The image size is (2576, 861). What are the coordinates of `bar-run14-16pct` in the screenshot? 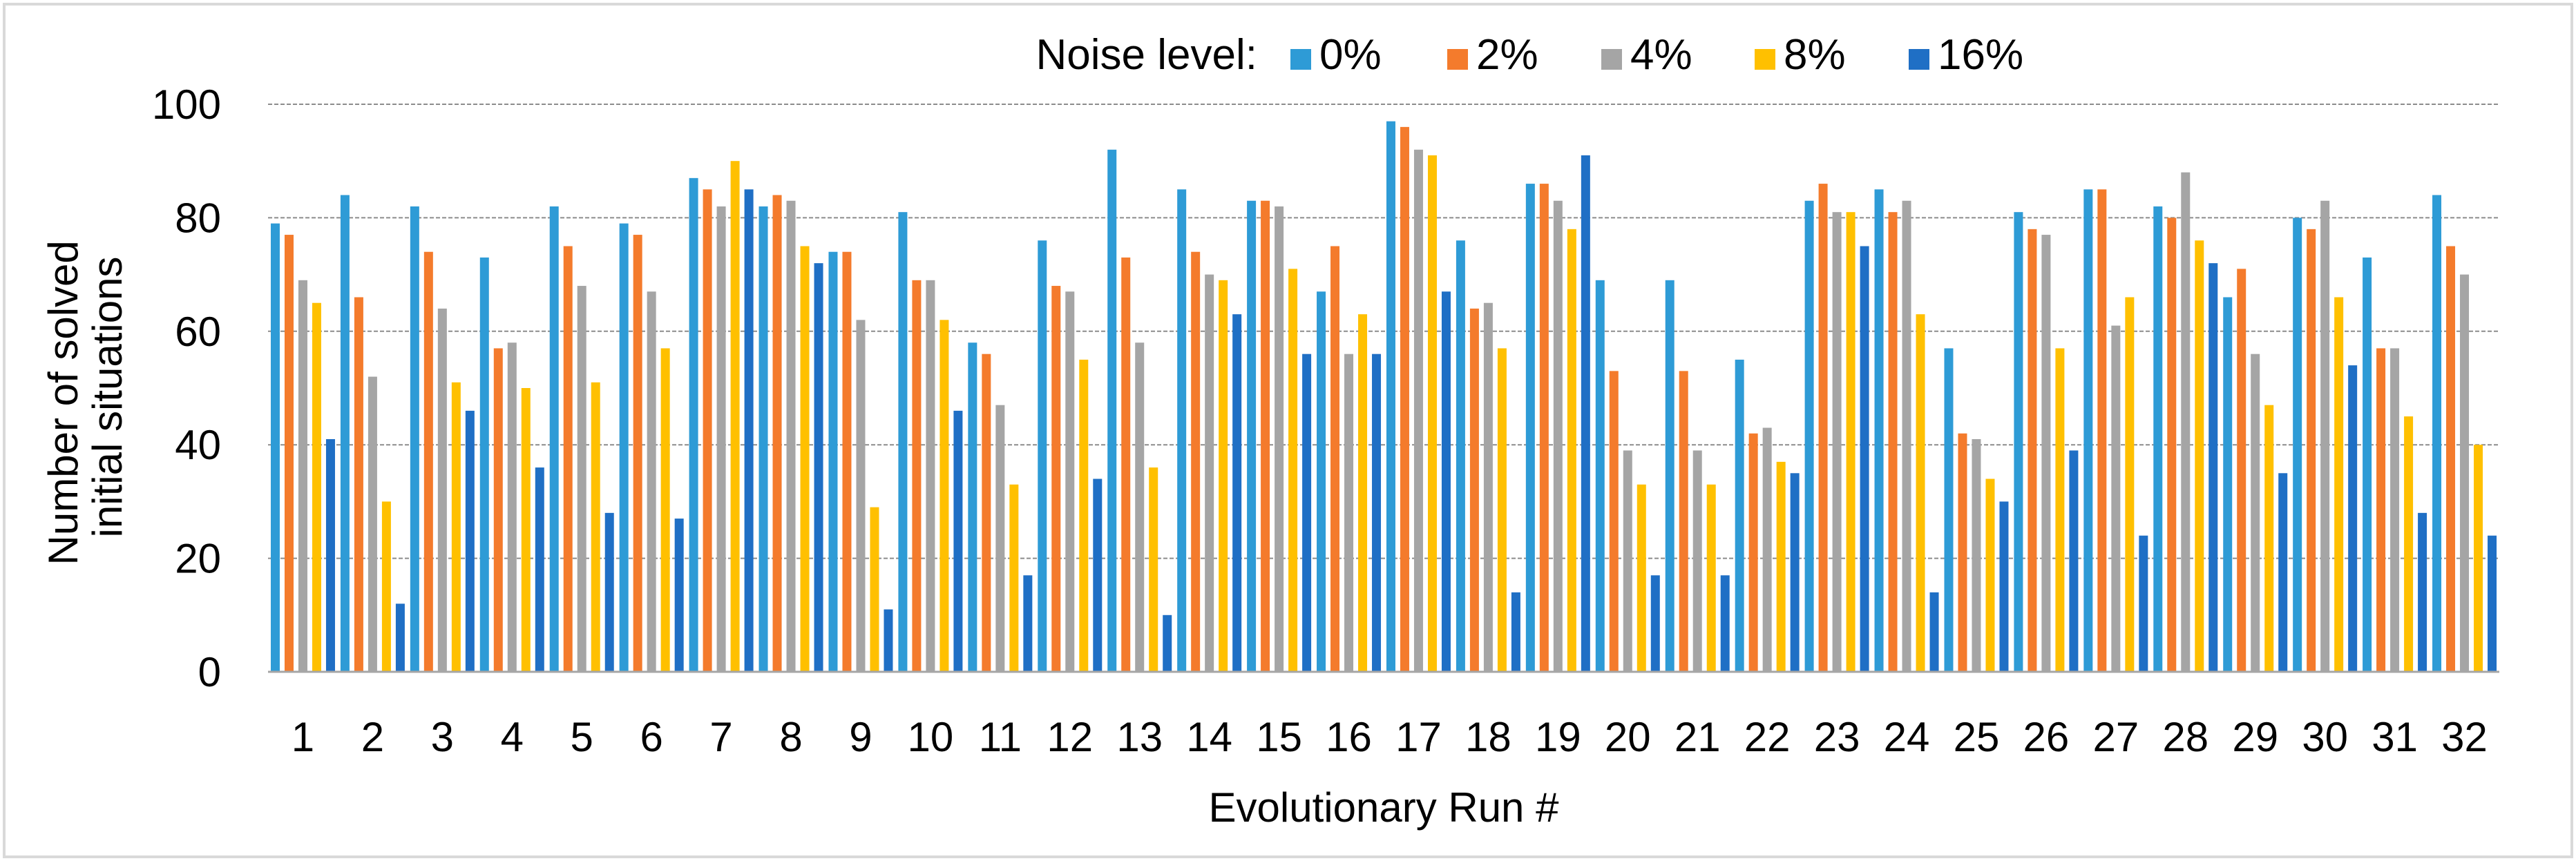 It's located at (1237, 493).